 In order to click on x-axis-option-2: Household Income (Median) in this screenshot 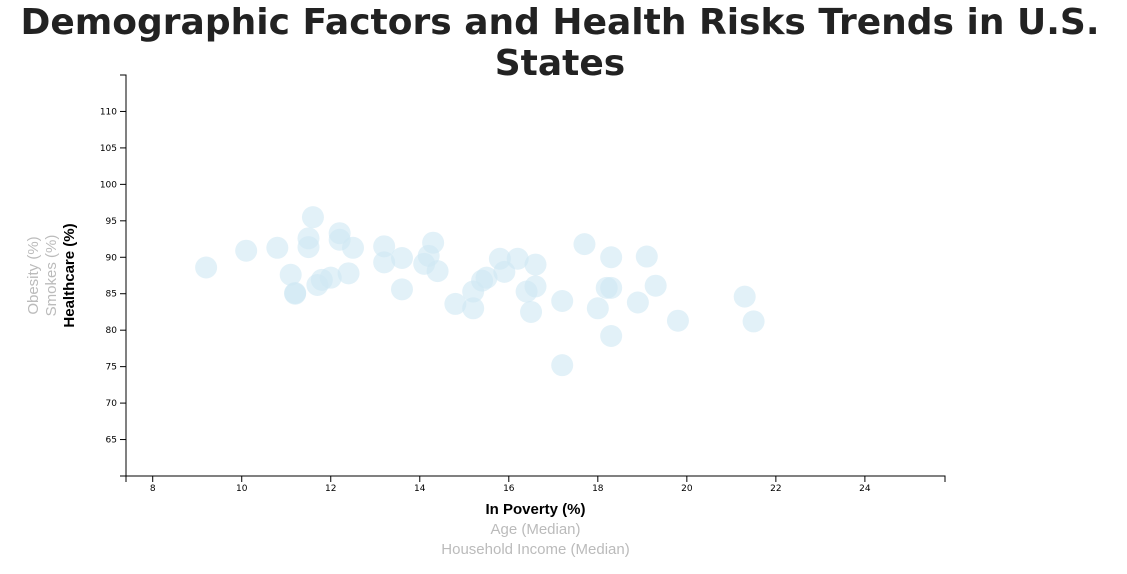, I will do `click(535, 549)`.